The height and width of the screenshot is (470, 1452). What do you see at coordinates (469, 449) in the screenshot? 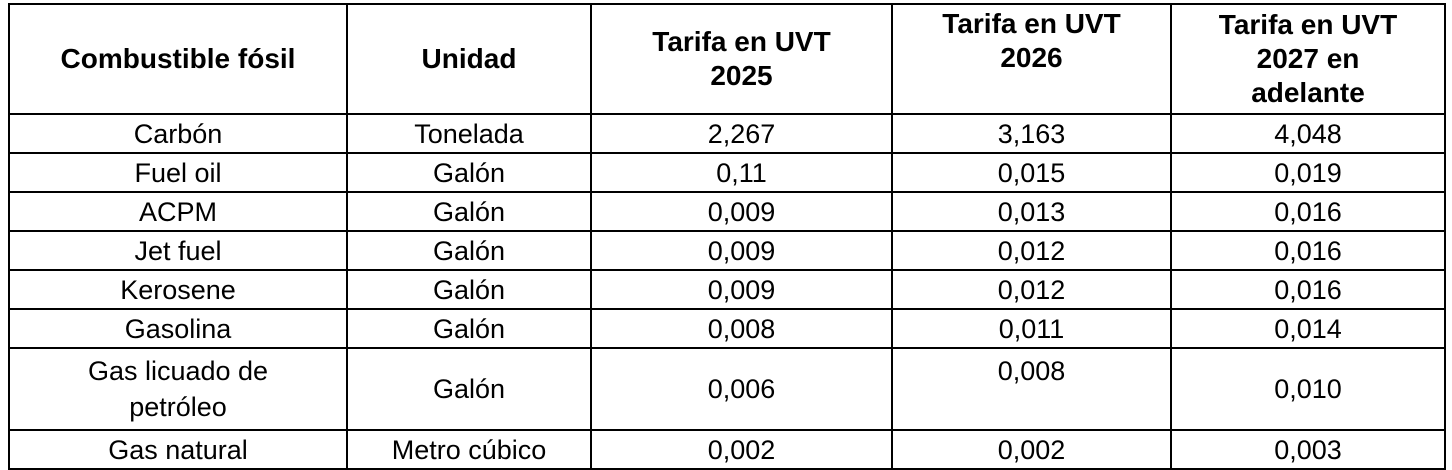
I see `cell-unit: Metro cúbico` at bounding box center [469, 449].